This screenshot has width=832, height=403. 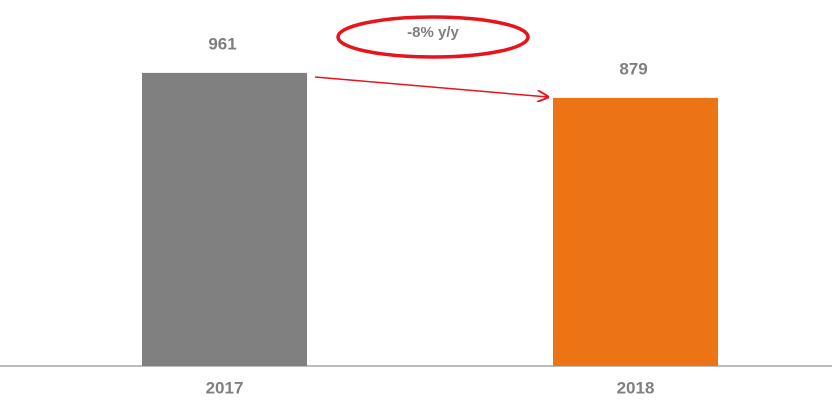 What do you see at coordinates (222, 43) in the screenshot?
I see `value-label: 961` at bounding box center [222, 43].